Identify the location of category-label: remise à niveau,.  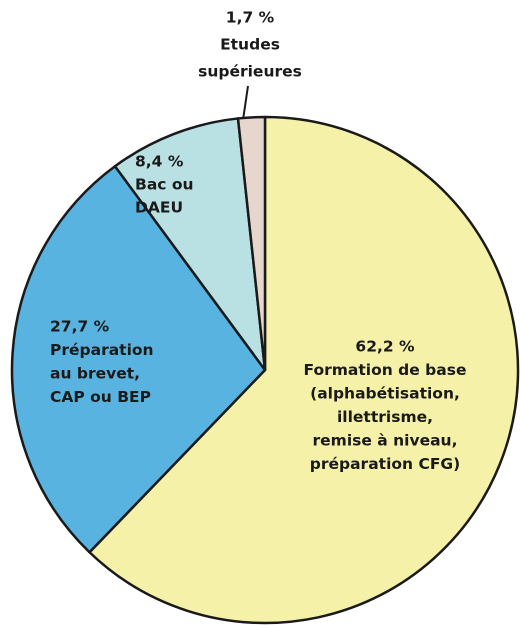
(385, 441).